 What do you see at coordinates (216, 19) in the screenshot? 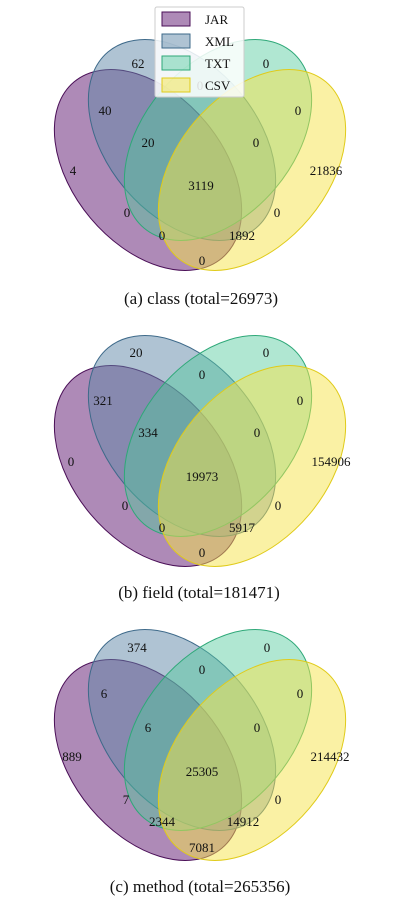
I see `legend-label-jar: JAR` at bounding box center [216, 19].